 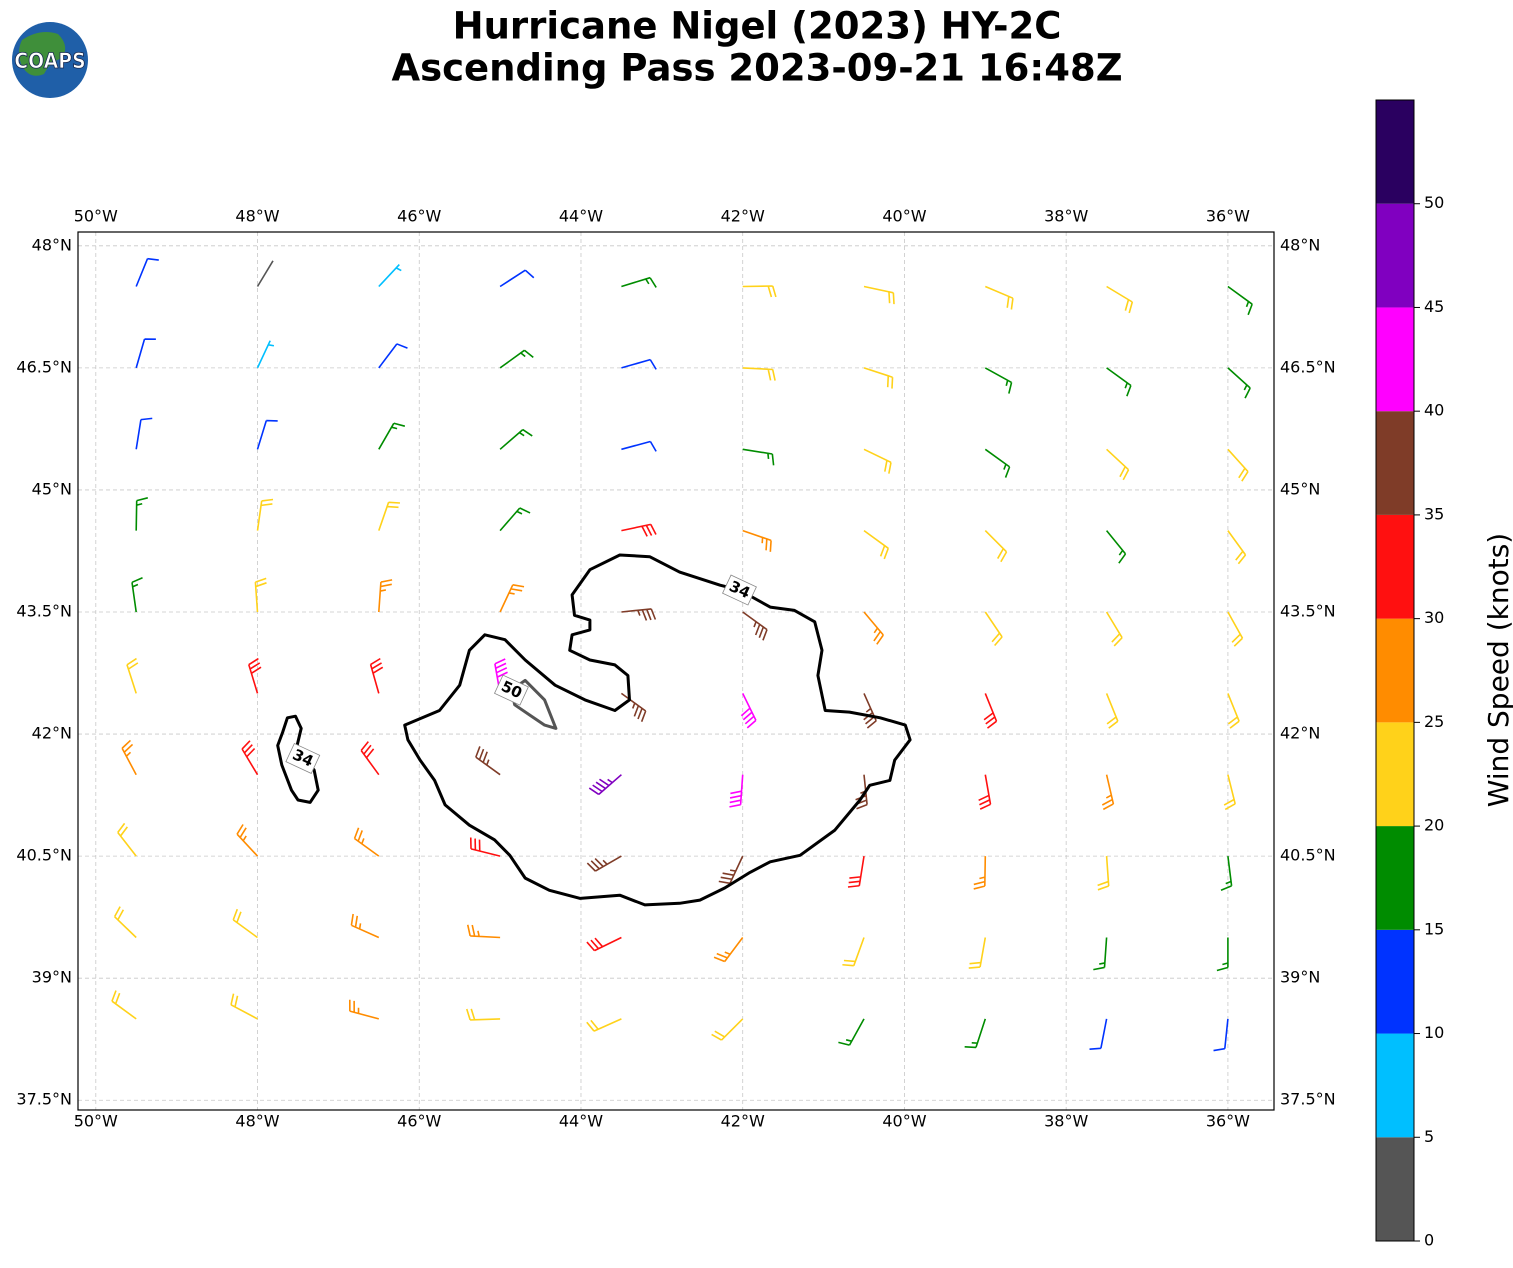 I want to click on colorbar-tick-label: 30, so click(x=1434, y=617).